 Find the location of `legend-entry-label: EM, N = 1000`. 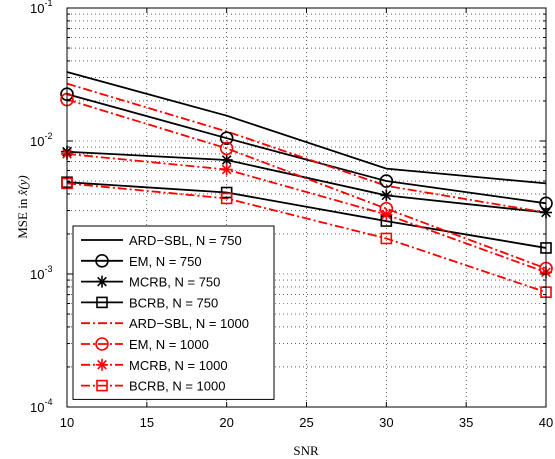

legend-entry-label: EM, N = 1000 is located at coordinates (169, 344).